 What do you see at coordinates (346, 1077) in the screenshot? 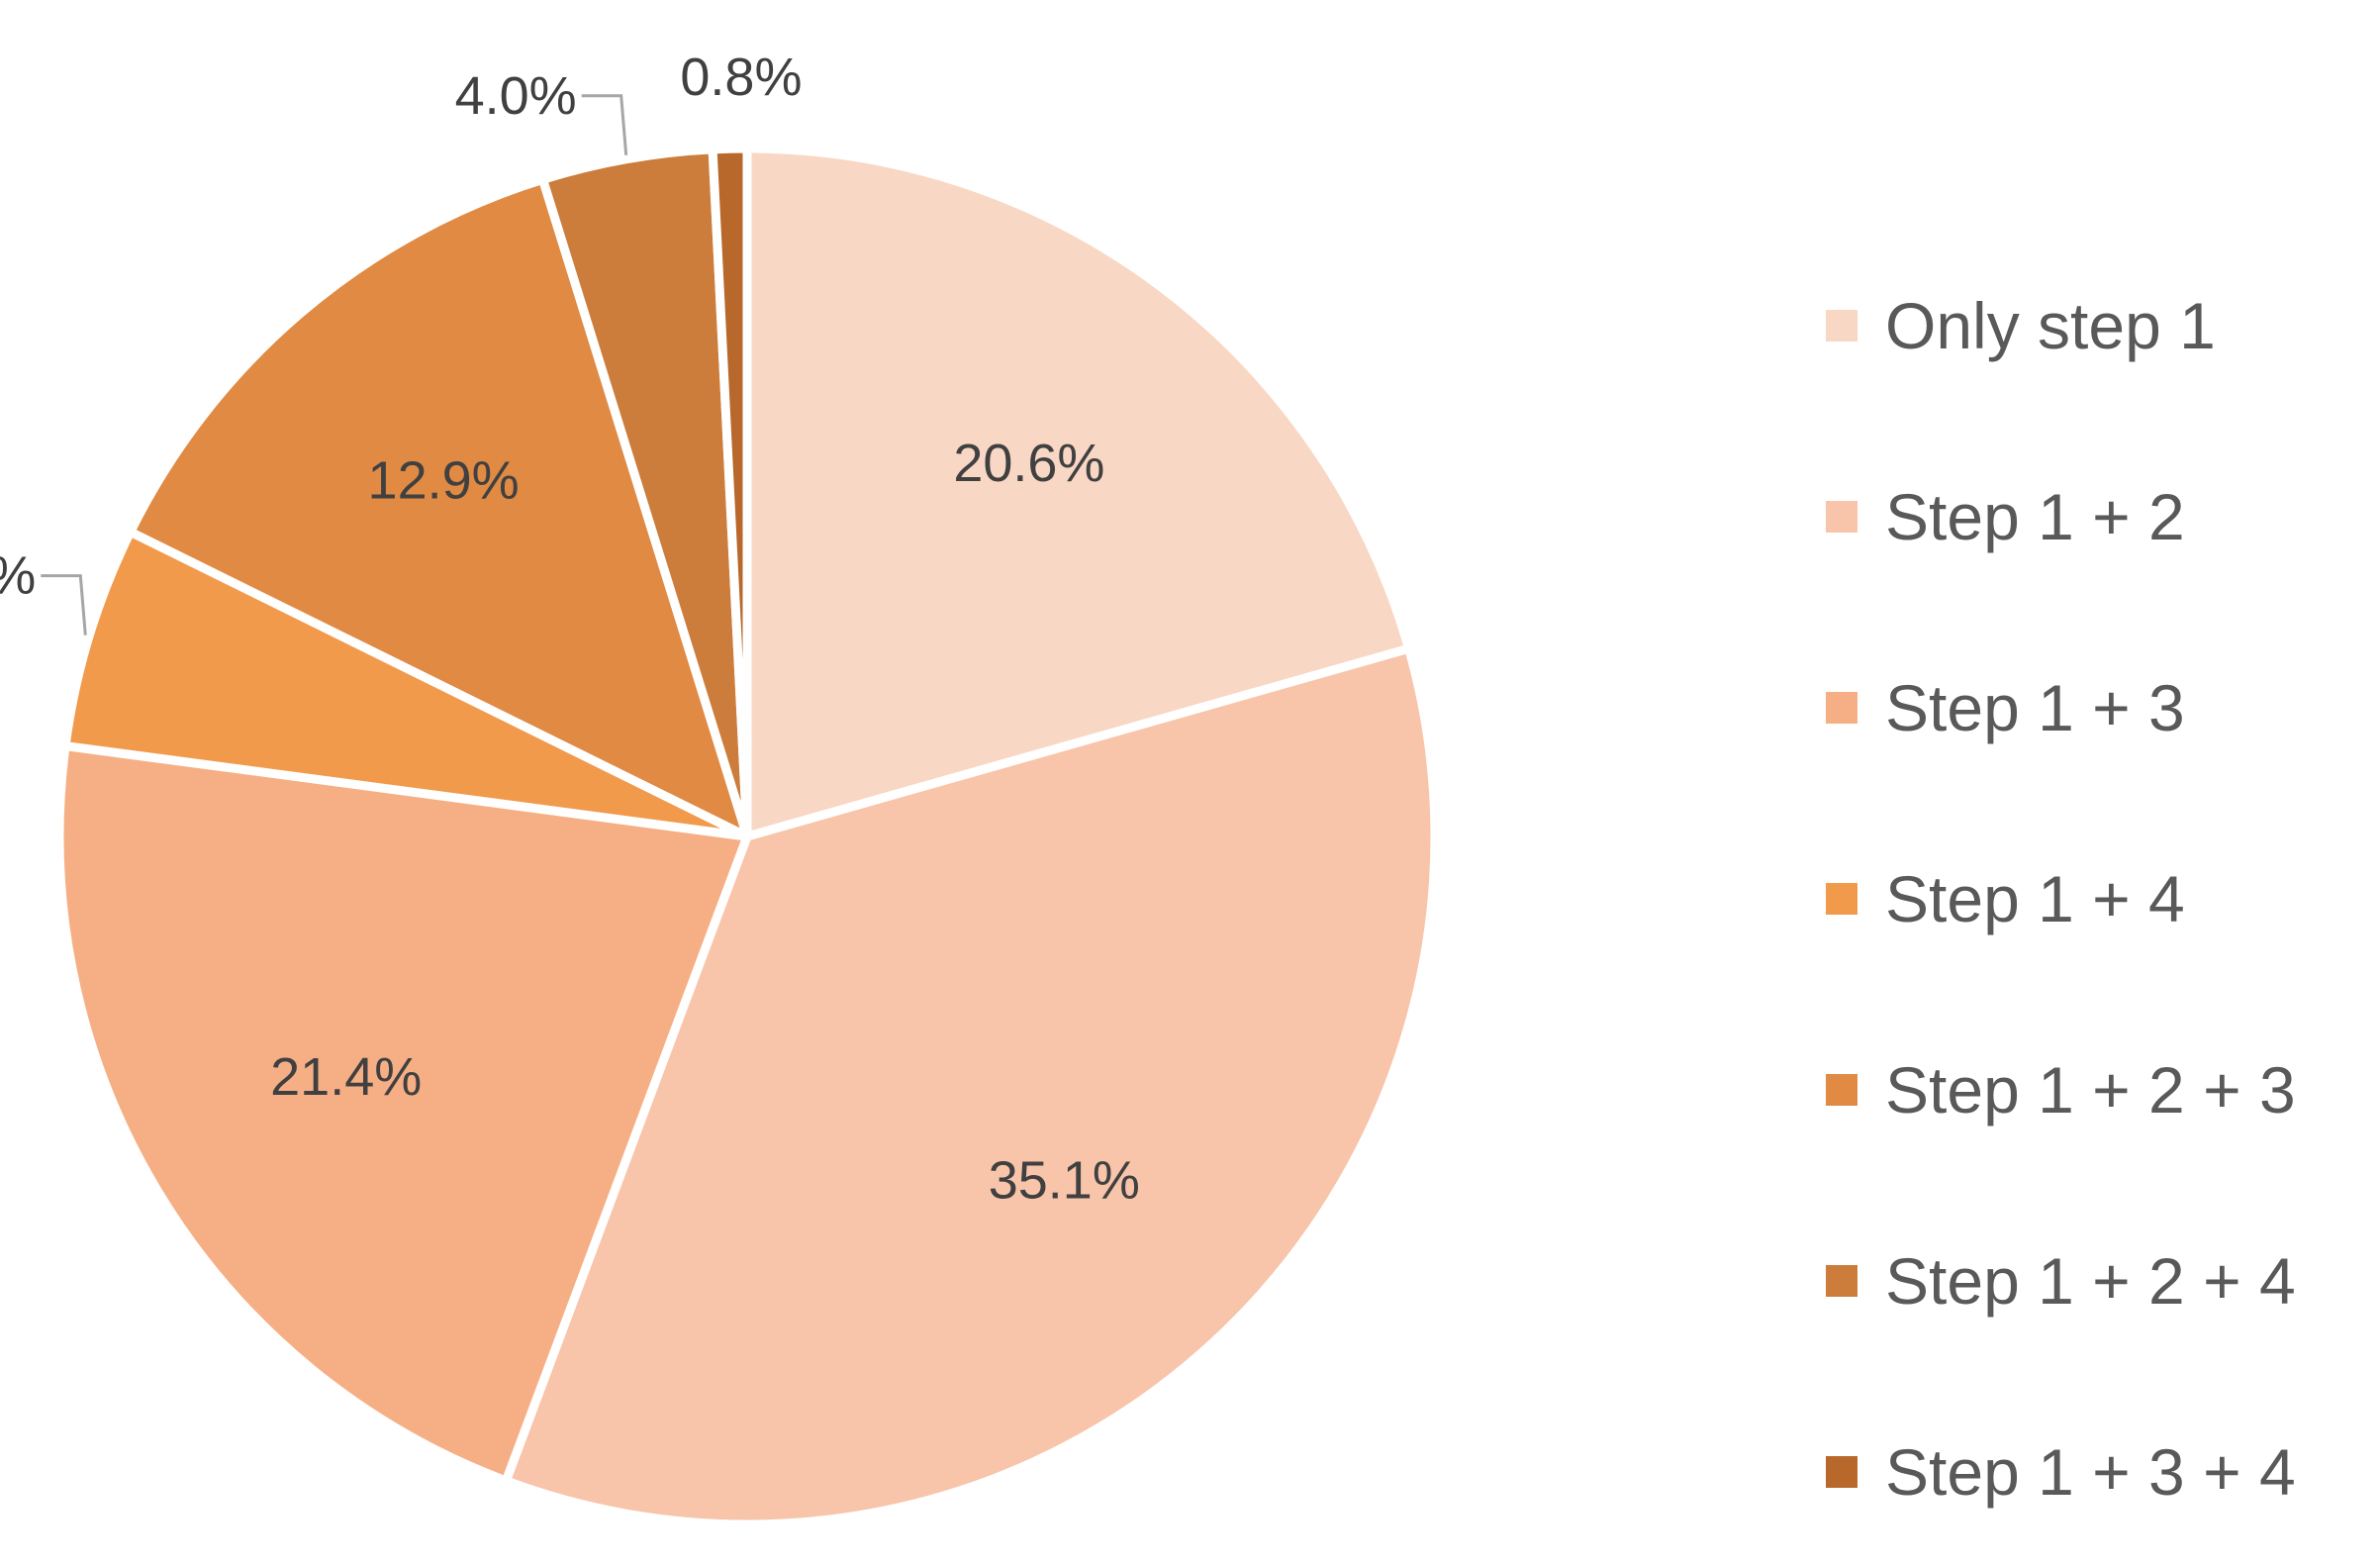
I see `data-label-step-1-3: 21.4%` at bounding box center [346, 1077].